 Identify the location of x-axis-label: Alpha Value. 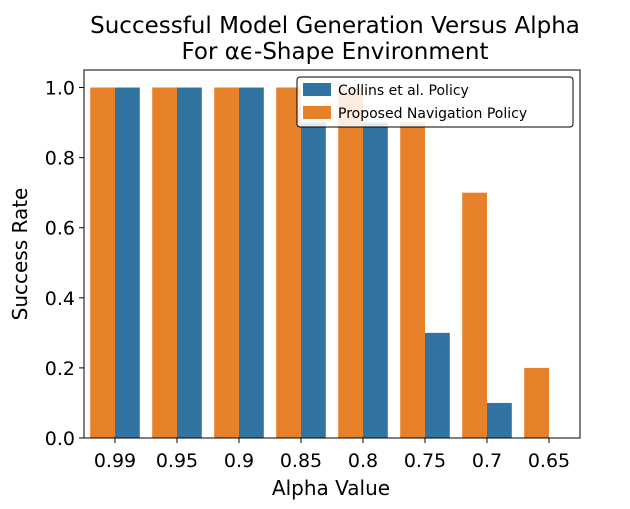
(331, 488).